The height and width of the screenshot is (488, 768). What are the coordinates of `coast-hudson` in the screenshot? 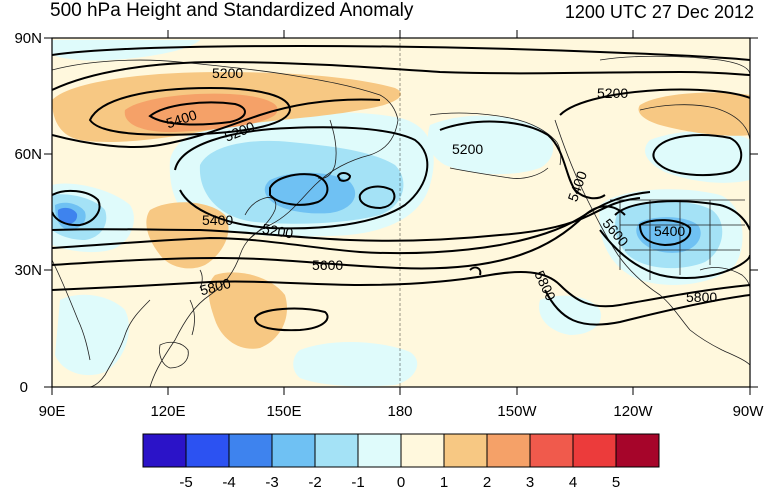 It's located at (694, 122).